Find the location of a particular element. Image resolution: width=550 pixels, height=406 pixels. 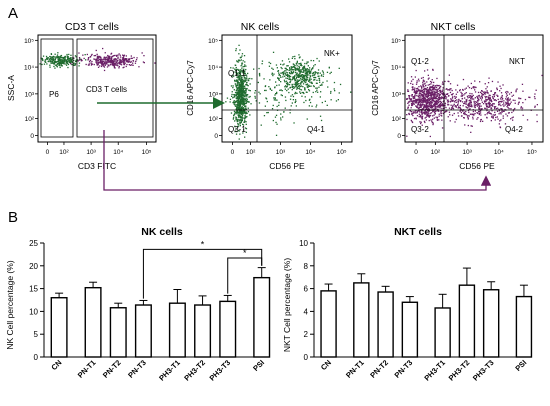

gate-label-cd3: CD3 T cells is located at coordinates (106, 89).